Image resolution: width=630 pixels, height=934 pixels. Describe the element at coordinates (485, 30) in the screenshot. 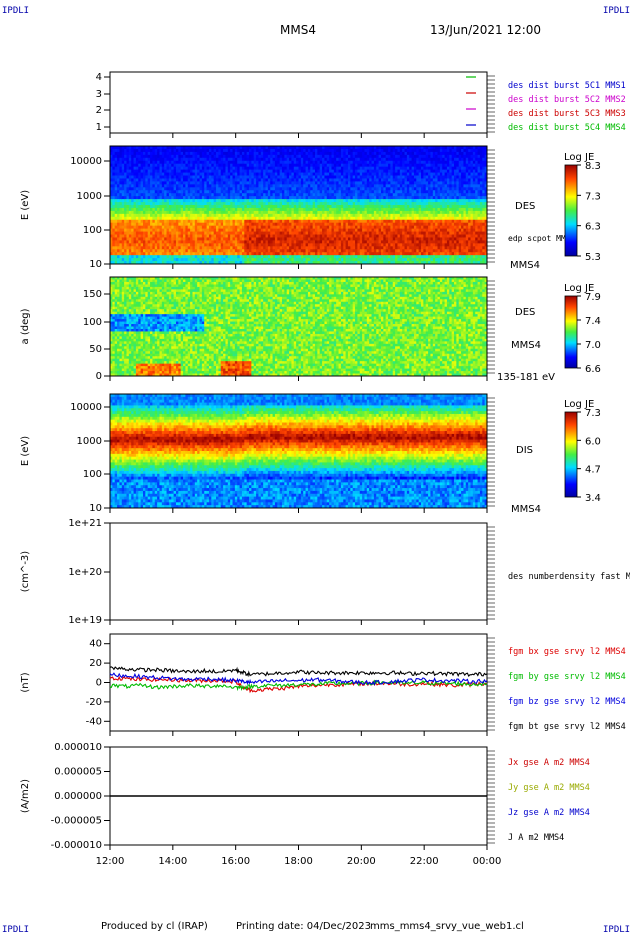

I see `datetime-title: 13/Jun/2021 12:00` at that location.